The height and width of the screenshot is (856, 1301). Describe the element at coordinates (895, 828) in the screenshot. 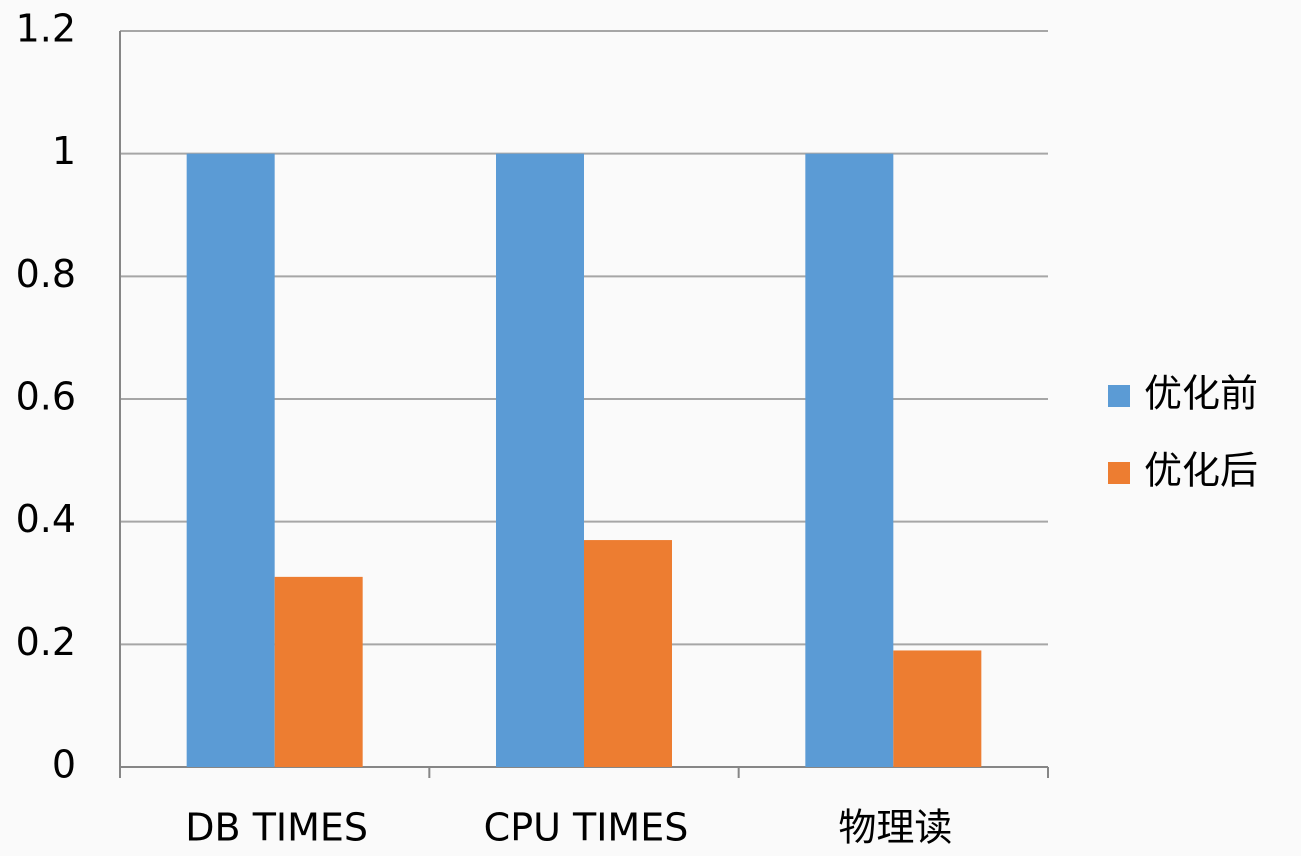

I see `x-tick-label: 物理读` at that location.